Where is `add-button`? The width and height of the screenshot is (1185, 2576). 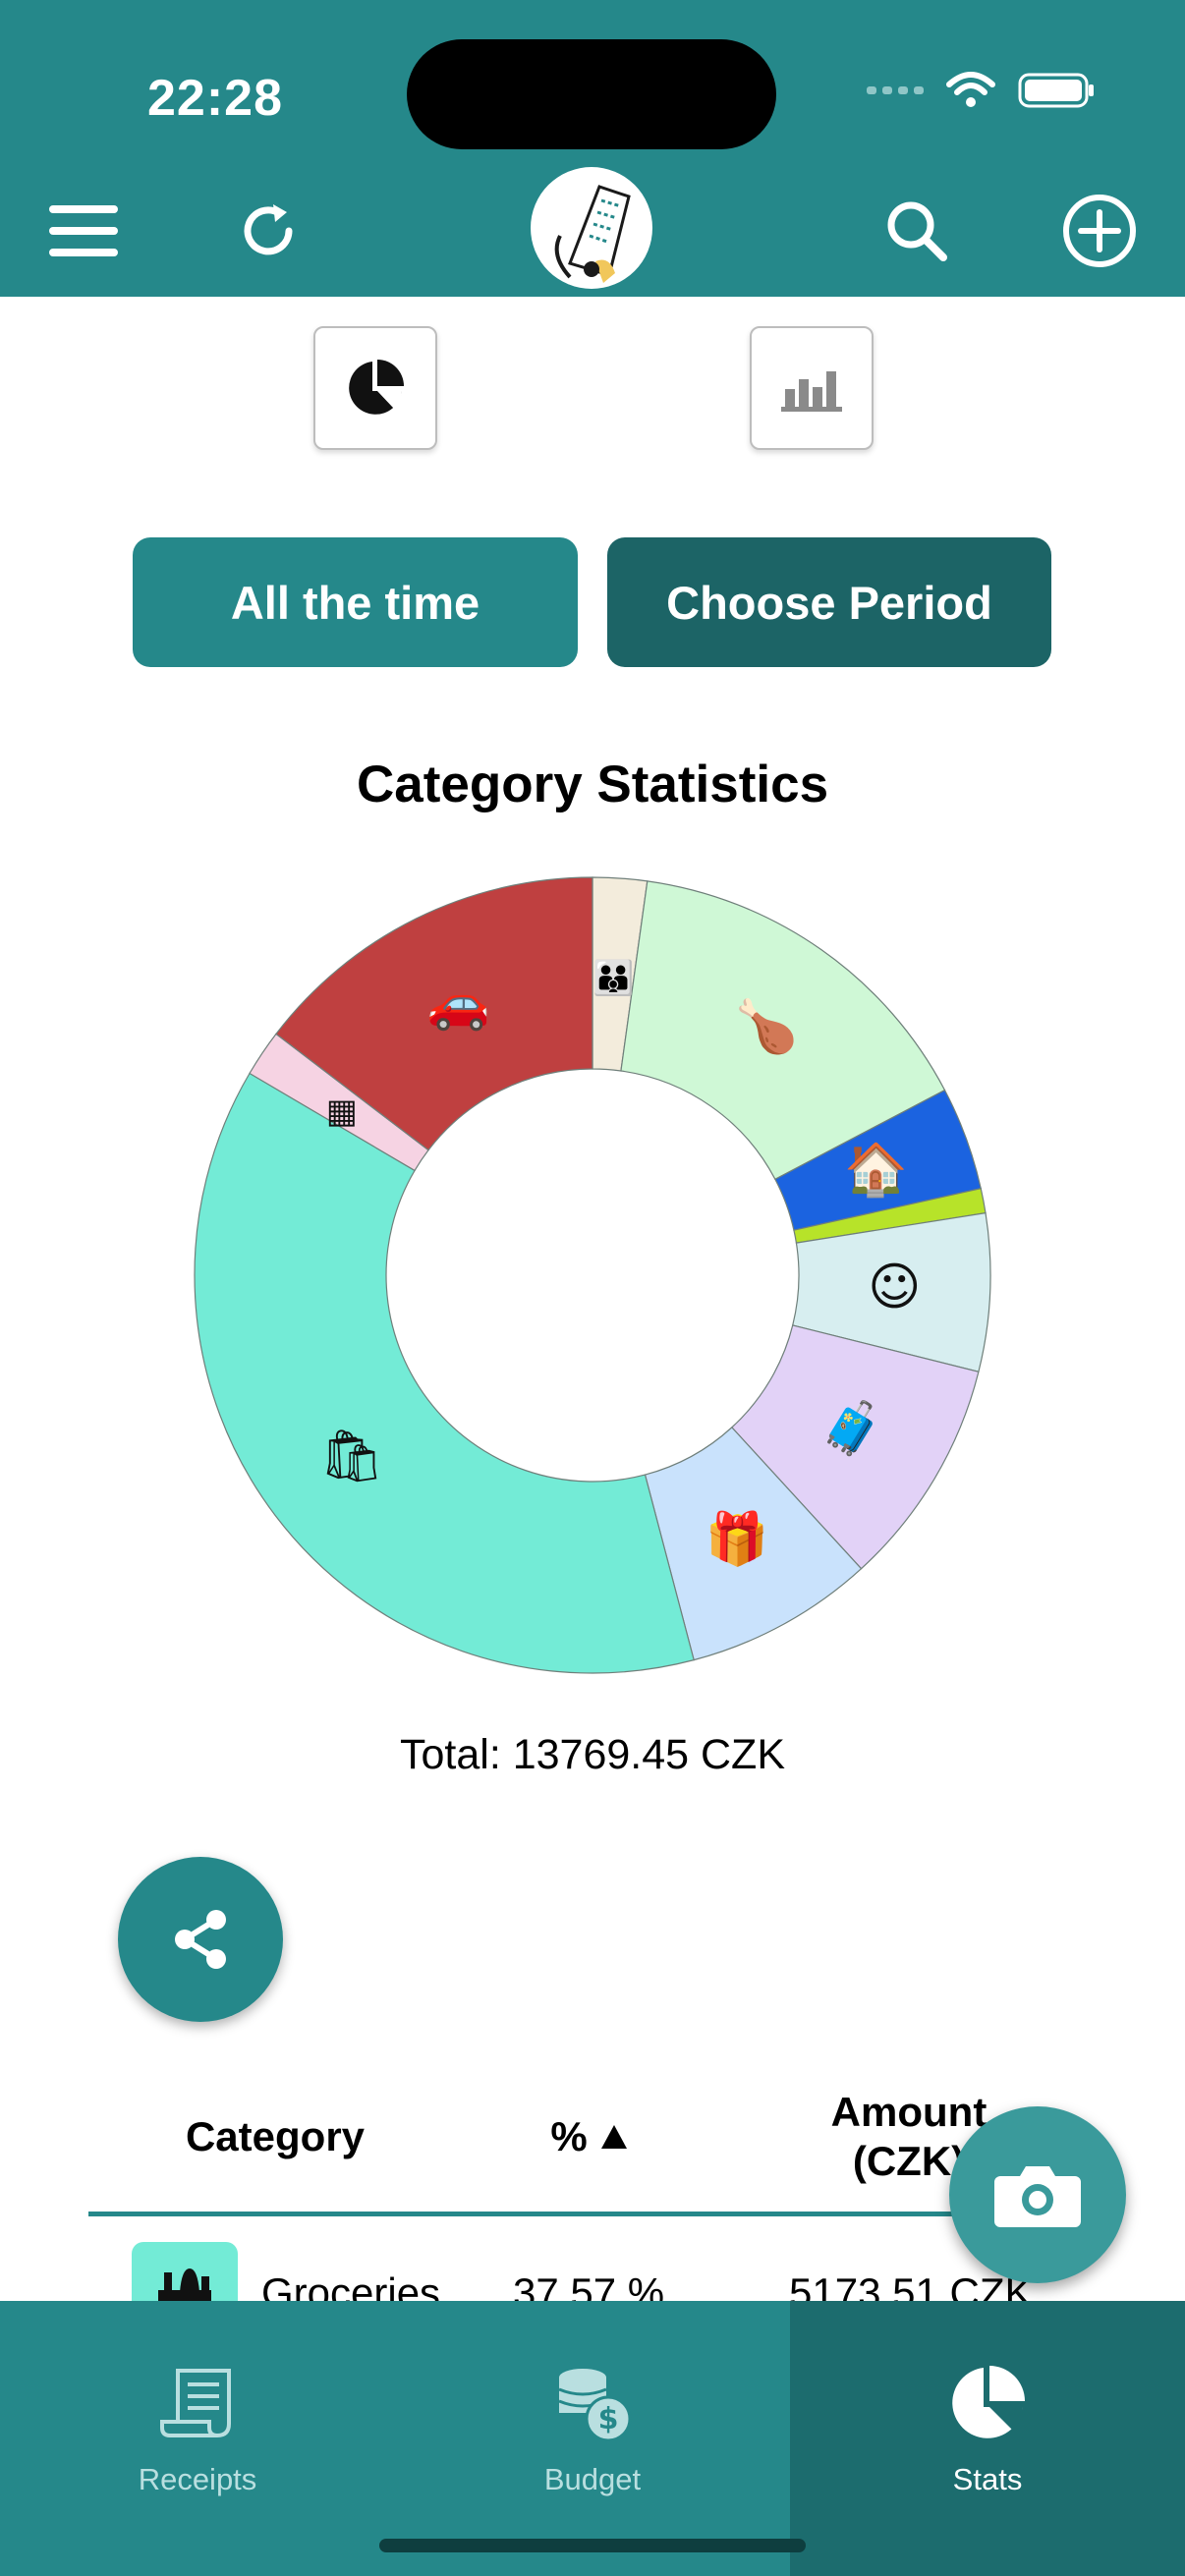 add-button is located at coordinates (1100, 231).